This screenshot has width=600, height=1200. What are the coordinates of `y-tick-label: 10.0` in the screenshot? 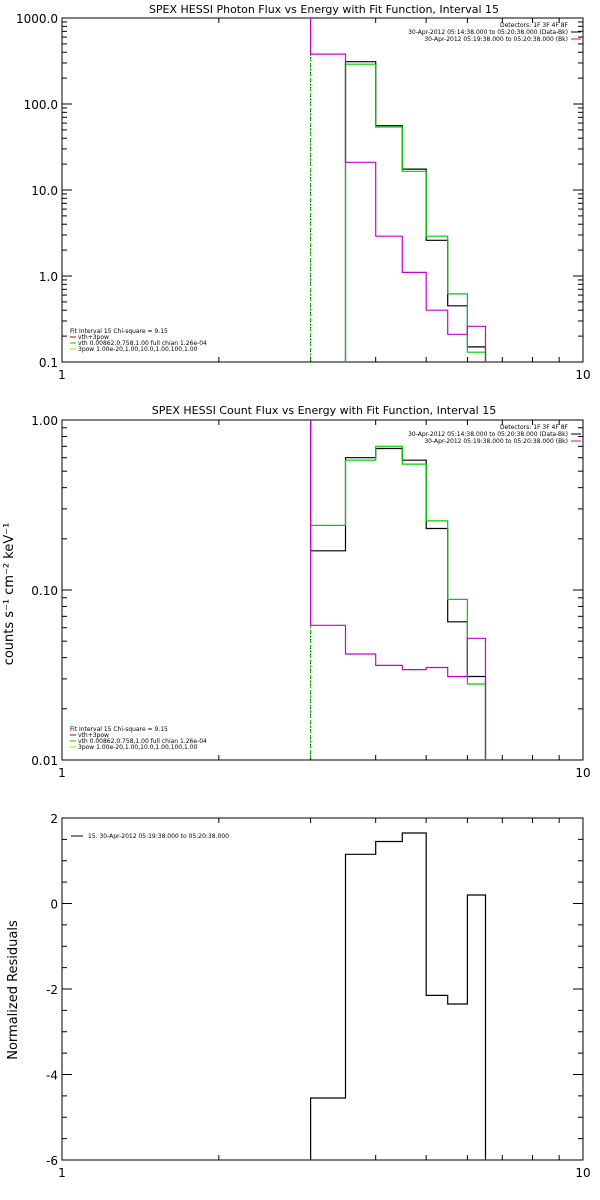 It's located at (44, 191).